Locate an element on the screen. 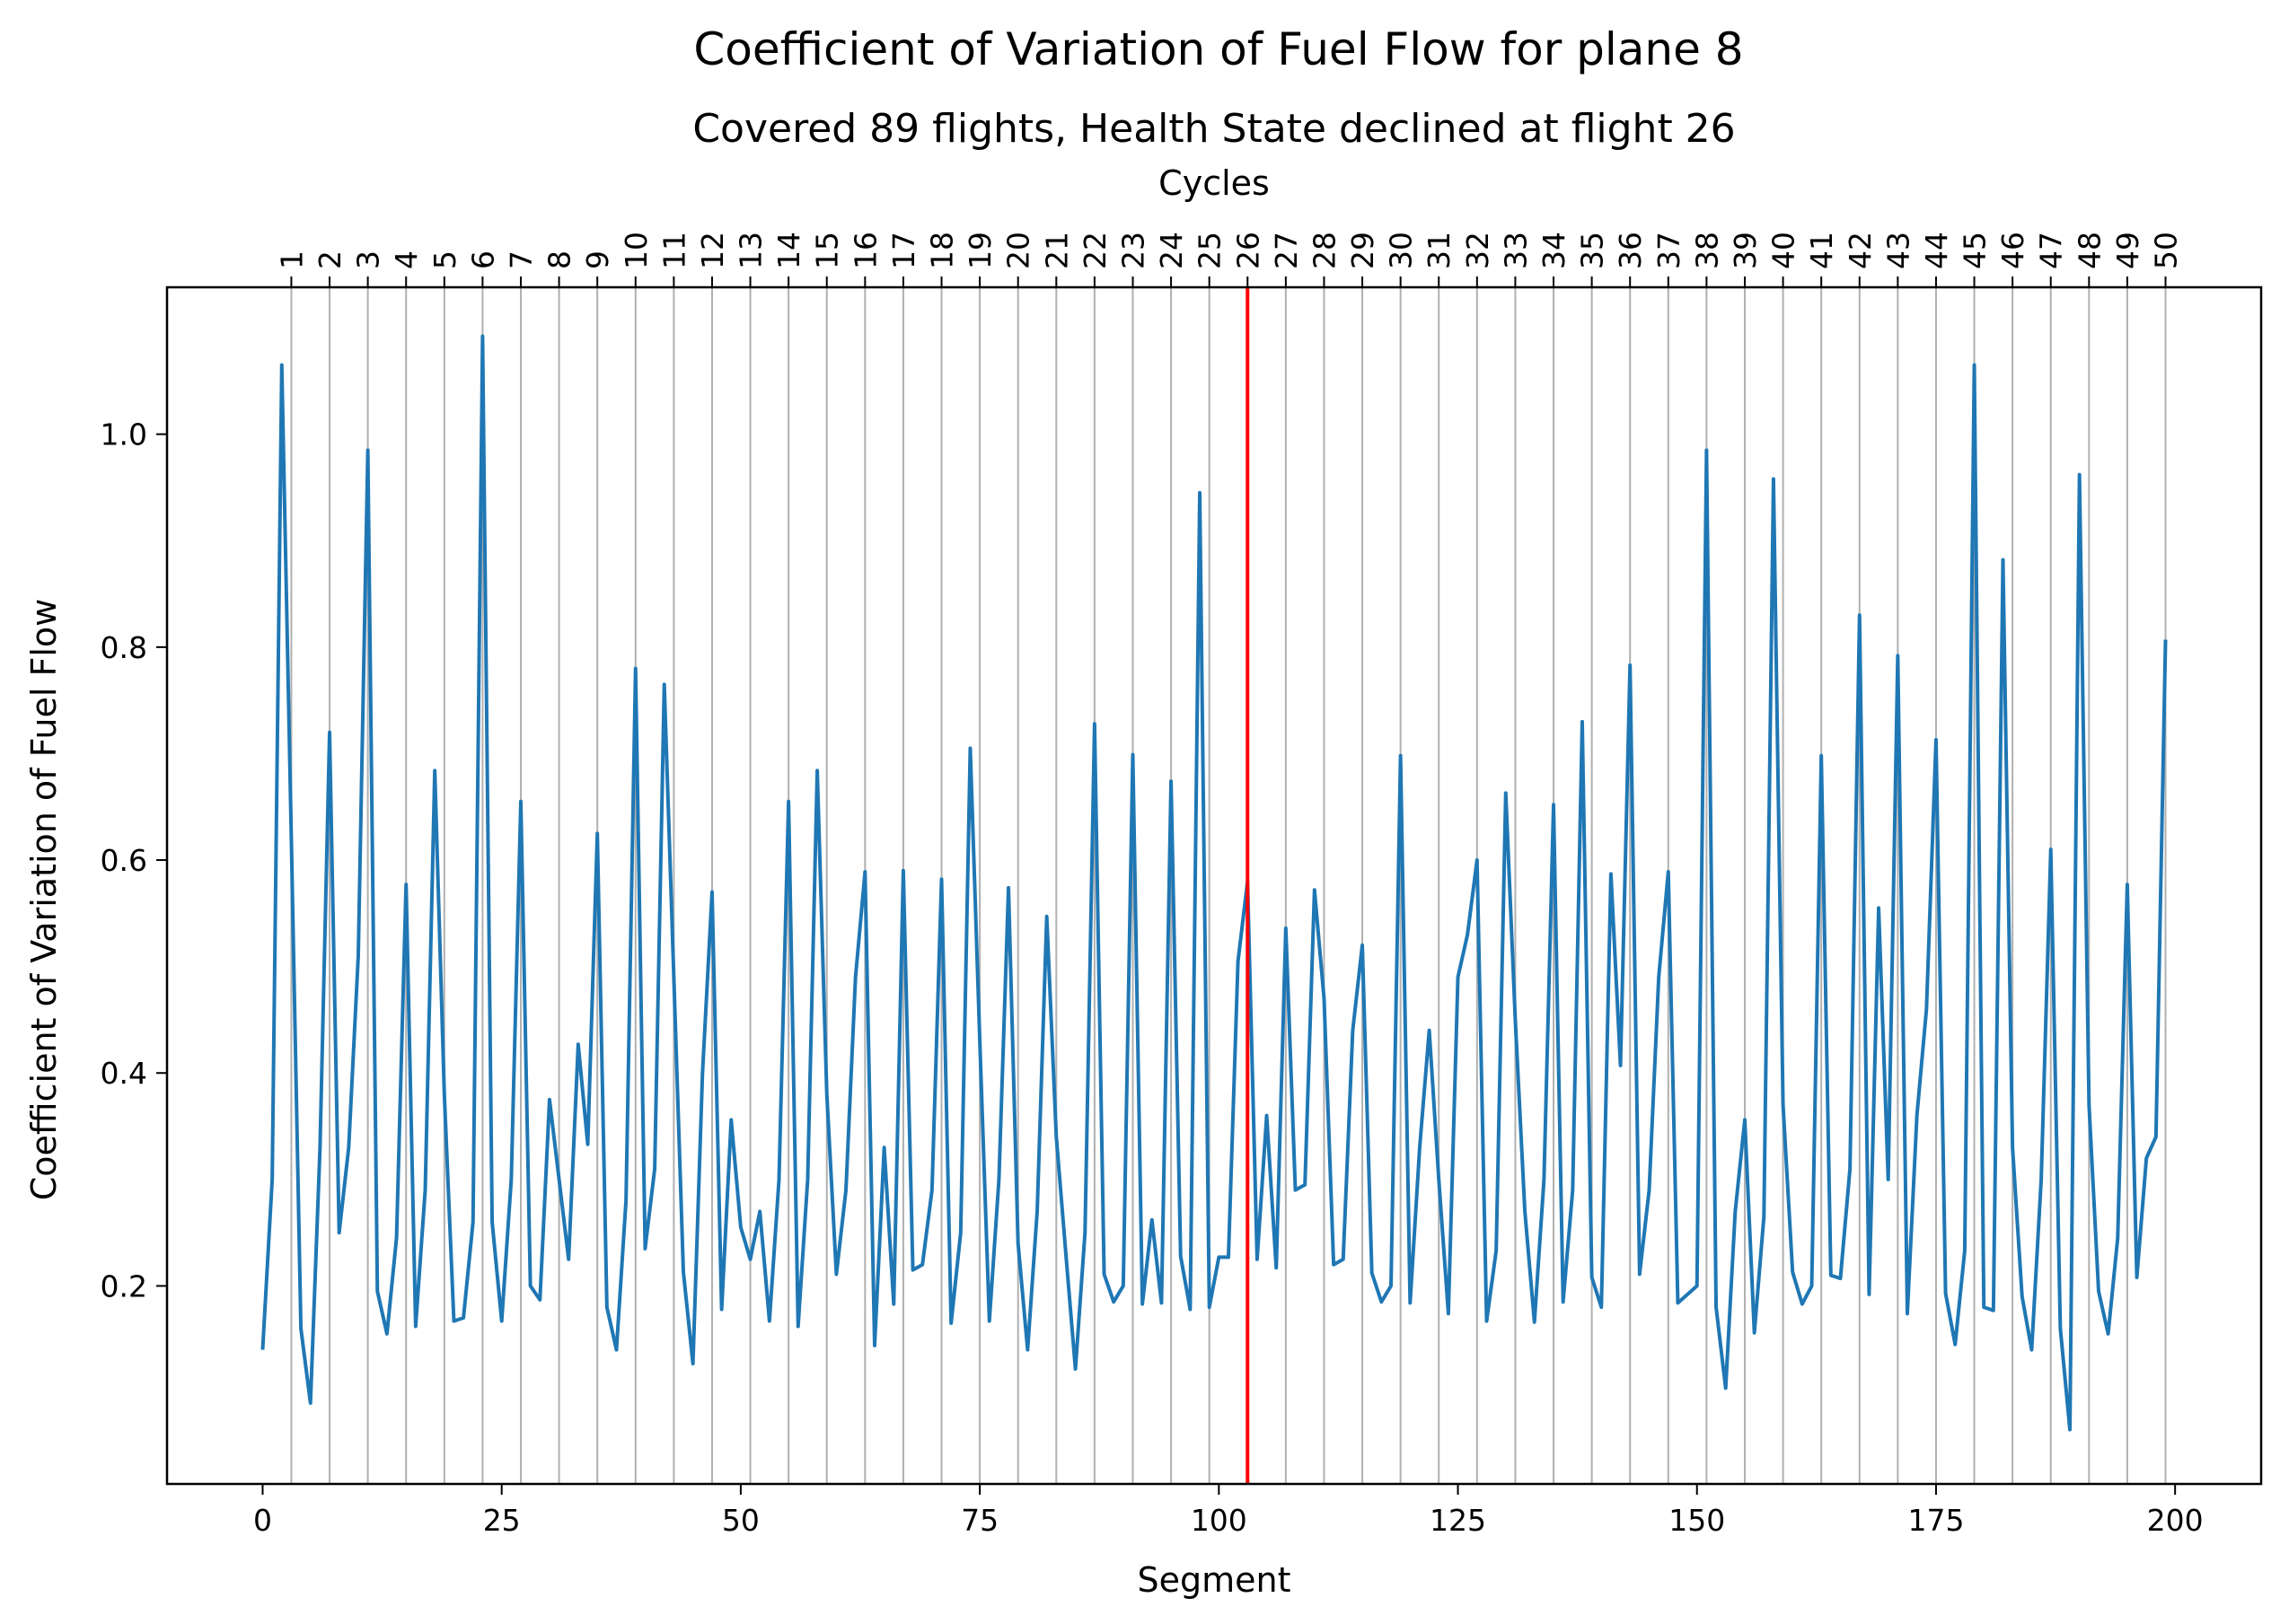 Image resolution: width=2280 pixels, height=1624 pixels. top-tick-label: 31 is located at coordinates (1440, 250).